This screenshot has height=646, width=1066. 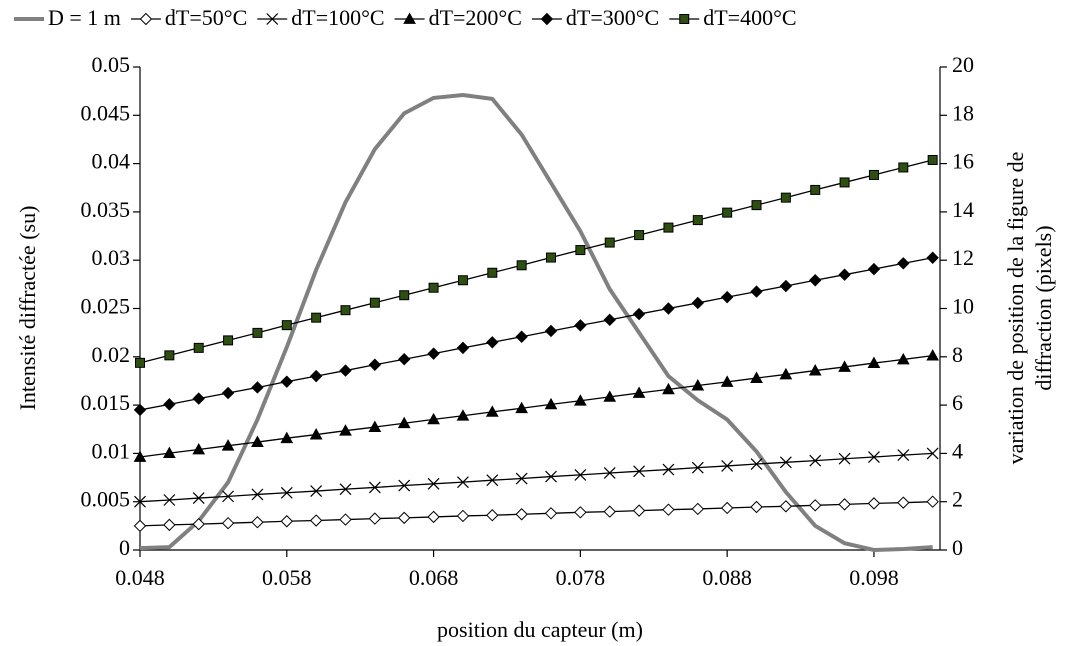 What do you see at coordinates (140, 577) in the screenshot?
I see `x-tick-label: 0.048` at bounding box center [140, 577].